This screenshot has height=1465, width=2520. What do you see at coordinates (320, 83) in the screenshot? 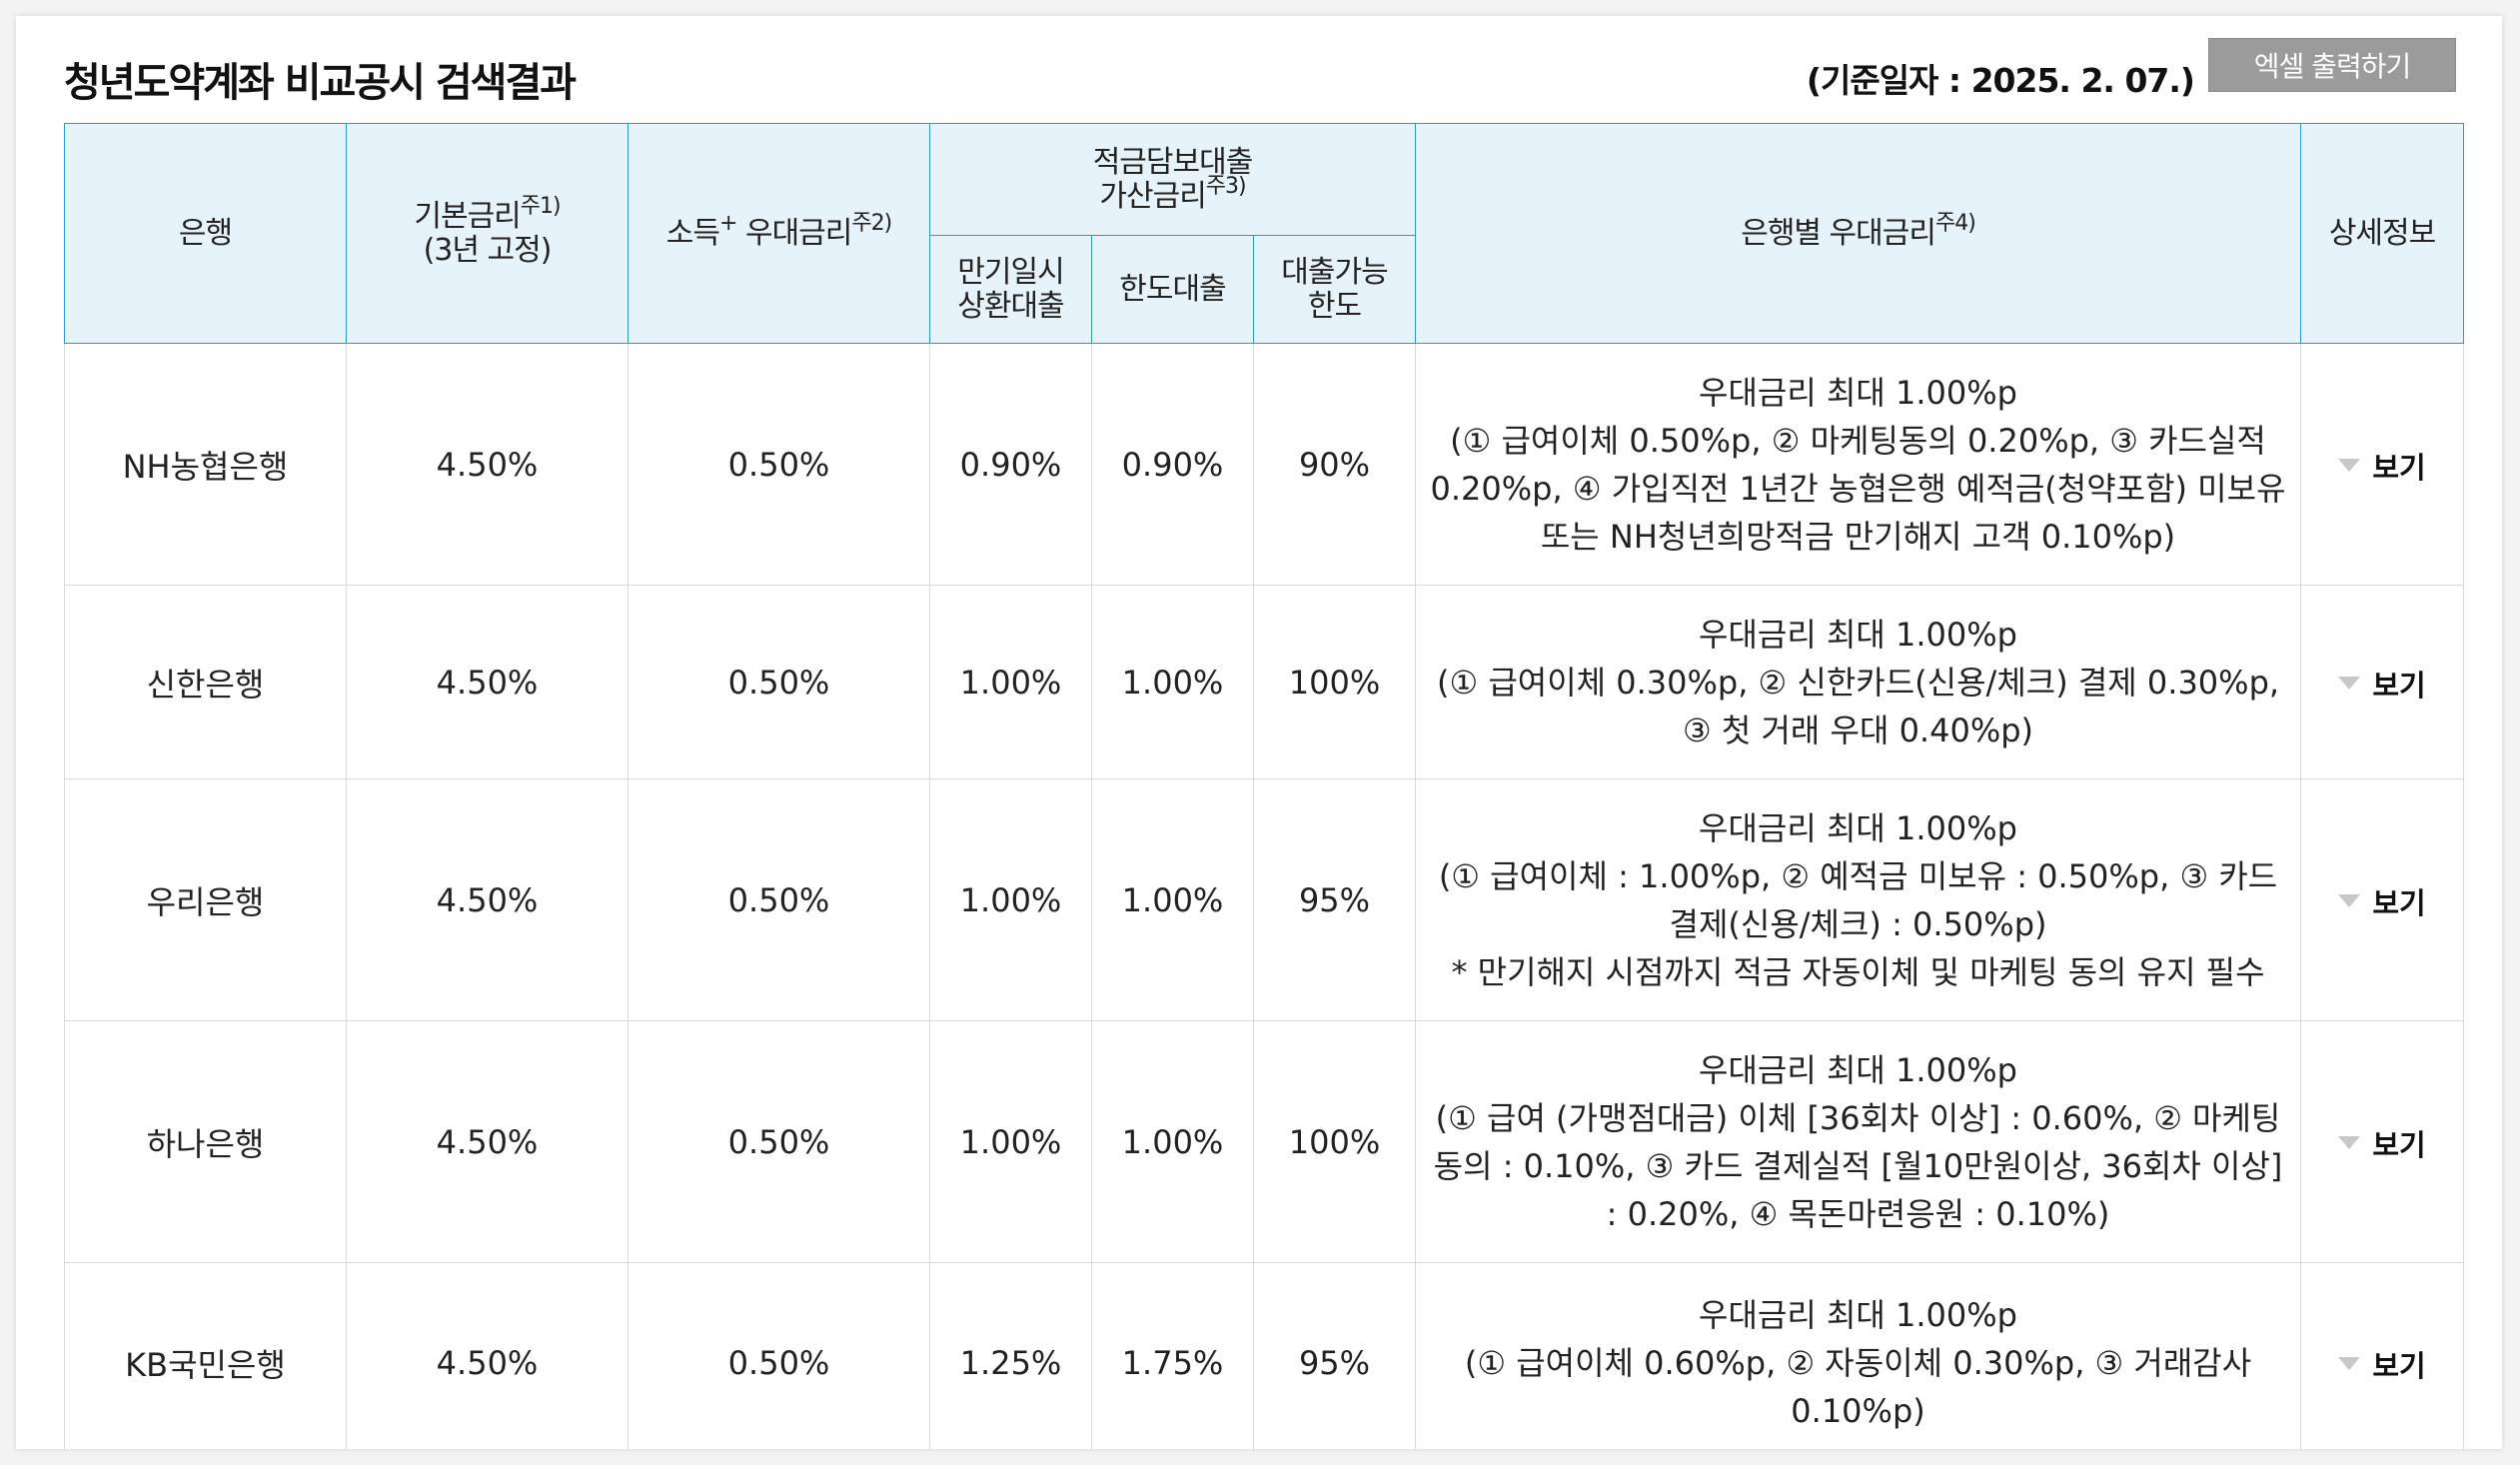
I see `page-title: 청년도약계좌 비교공시 검색결과` at bounding box center [320, 83].